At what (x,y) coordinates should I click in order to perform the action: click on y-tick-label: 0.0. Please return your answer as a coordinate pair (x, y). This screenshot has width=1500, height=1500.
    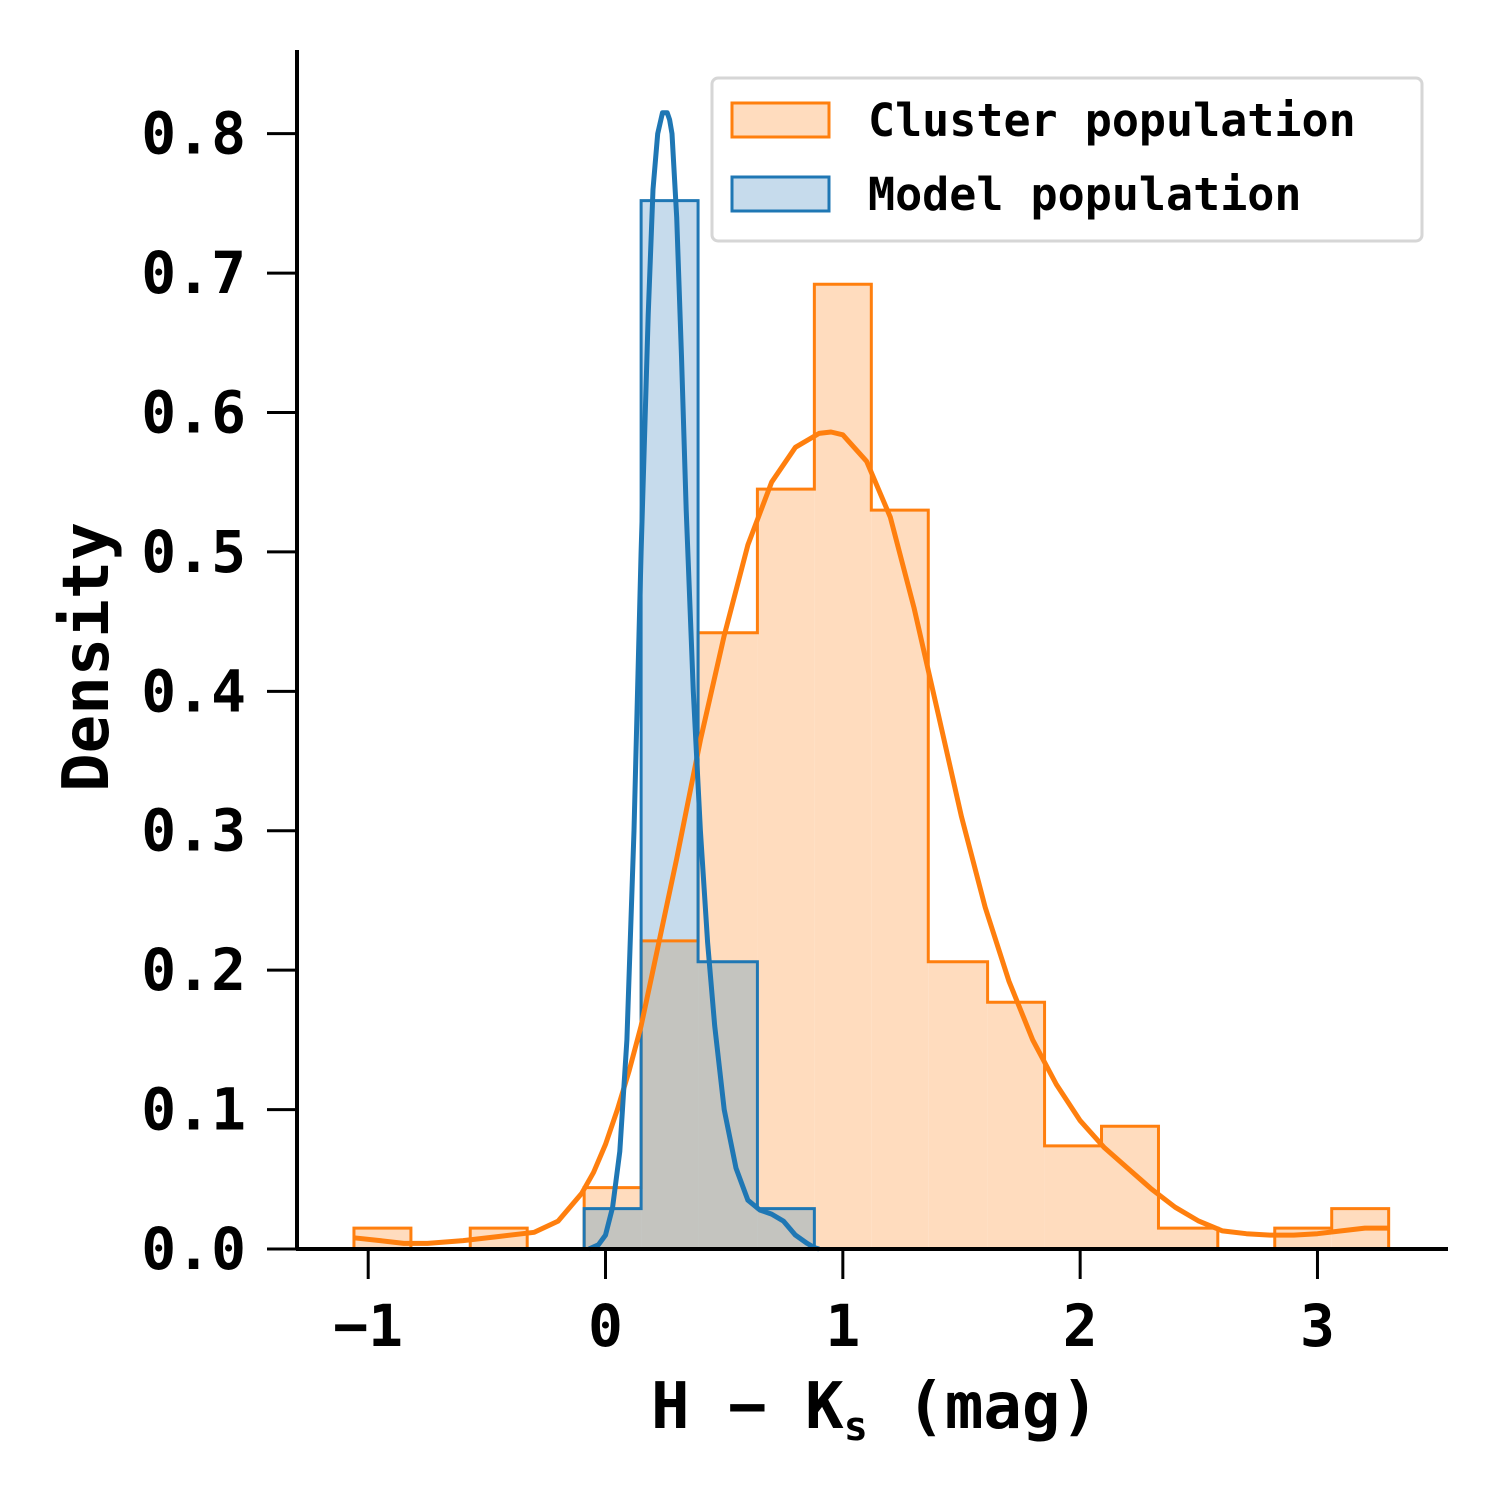
    Looking at the image, I should click on (193, 1249).